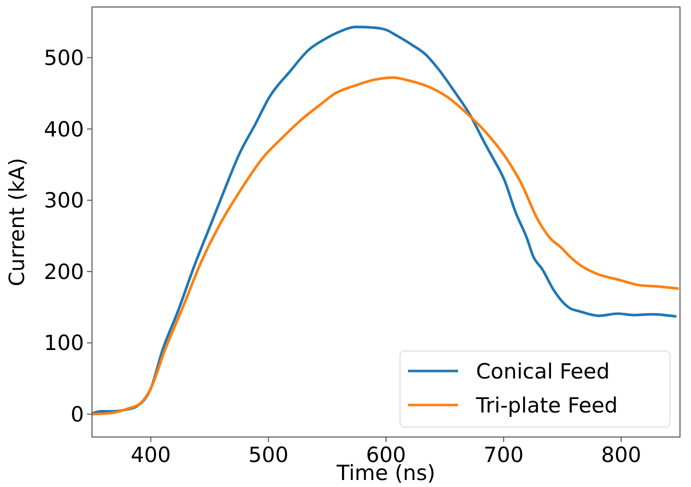 The width and height of the screenshot is (691, 487). Describe the element at coordinates (64, 272) in the screenshot. I see `y-tick-label: 200` at that location.